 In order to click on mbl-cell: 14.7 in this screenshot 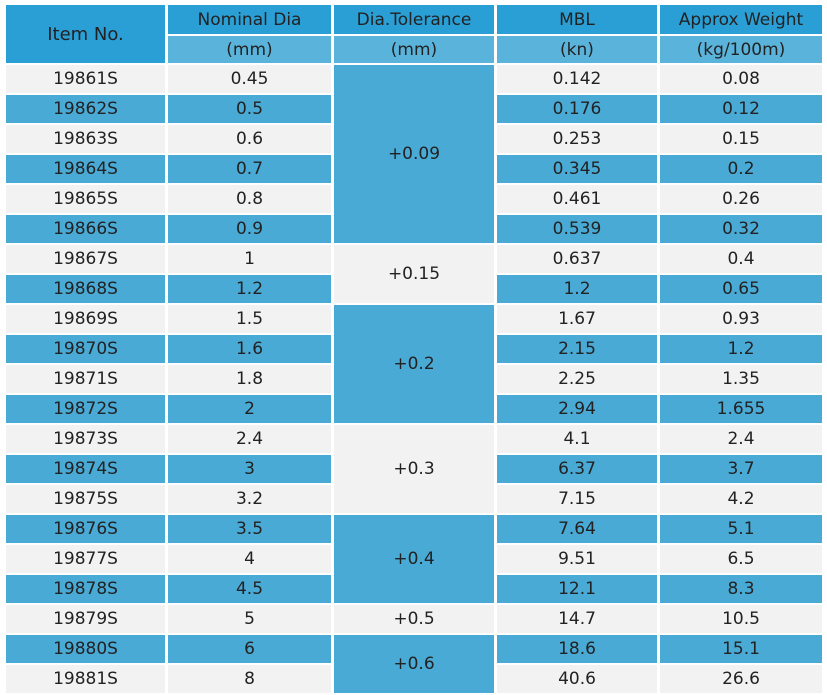, I will do `click(577, 619)`.